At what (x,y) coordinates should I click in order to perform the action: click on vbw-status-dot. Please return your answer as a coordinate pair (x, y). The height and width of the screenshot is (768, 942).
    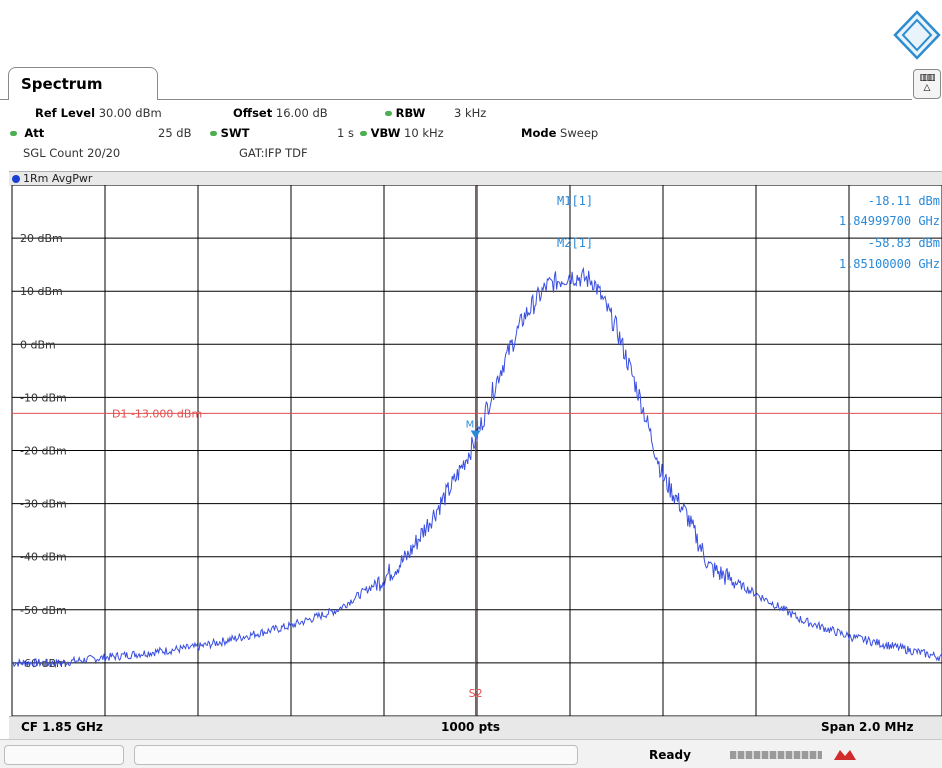
    Looking at the image, I should click on (363, 133).